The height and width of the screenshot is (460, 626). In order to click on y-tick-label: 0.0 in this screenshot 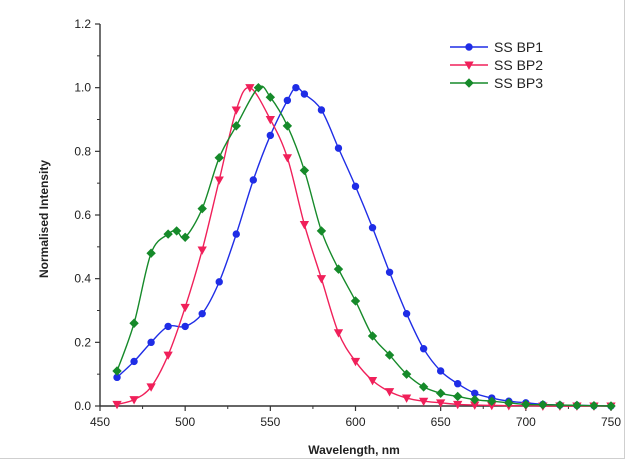, I will do `click(82, 406)`.